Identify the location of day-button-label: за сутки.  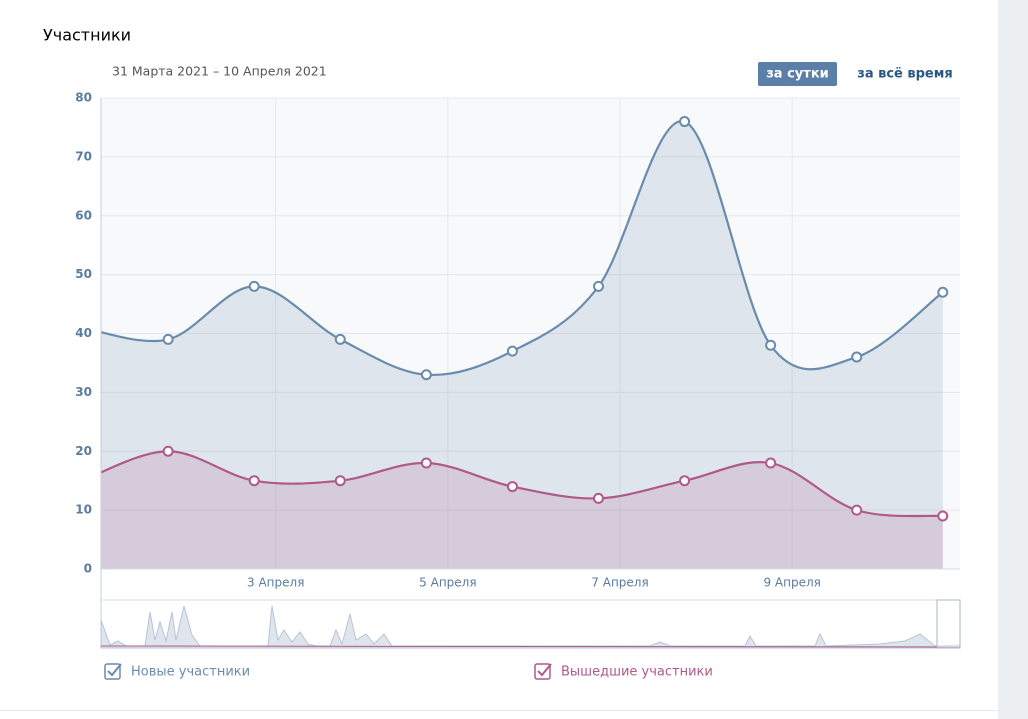
(797, 74).